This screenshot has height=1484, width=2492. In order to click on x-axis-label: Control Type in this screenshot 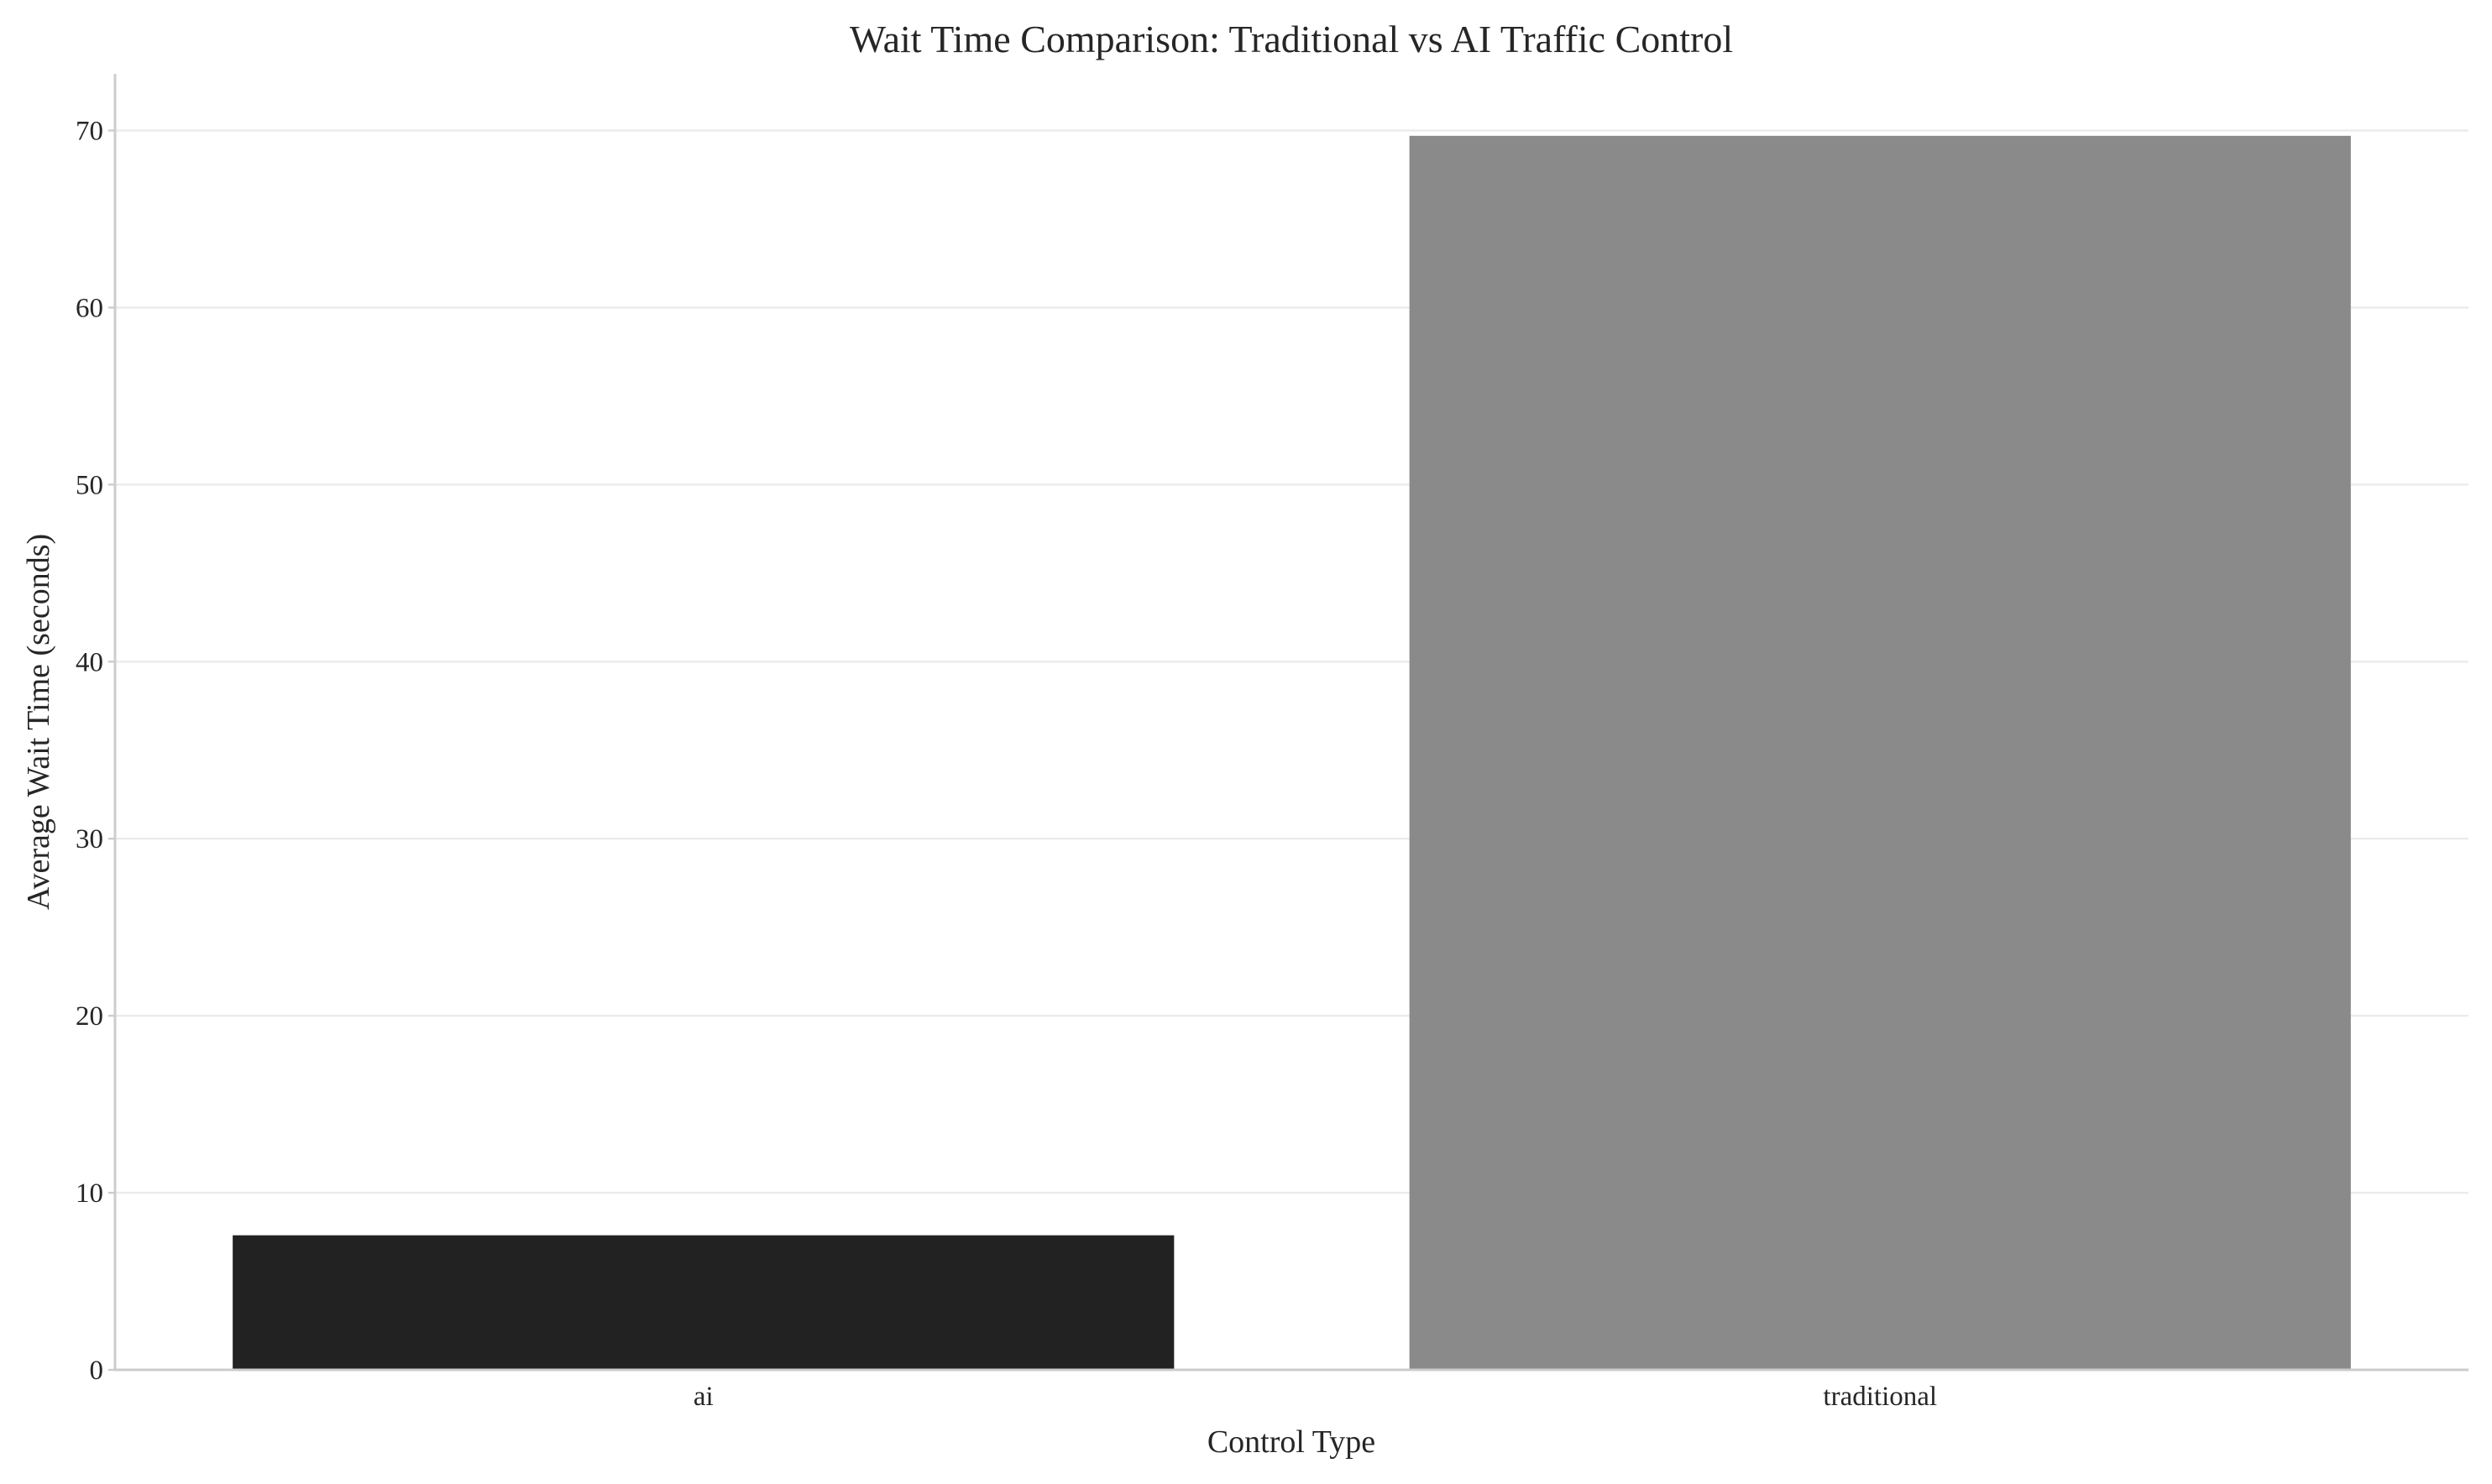, I will do `click(1291, 1442)`.